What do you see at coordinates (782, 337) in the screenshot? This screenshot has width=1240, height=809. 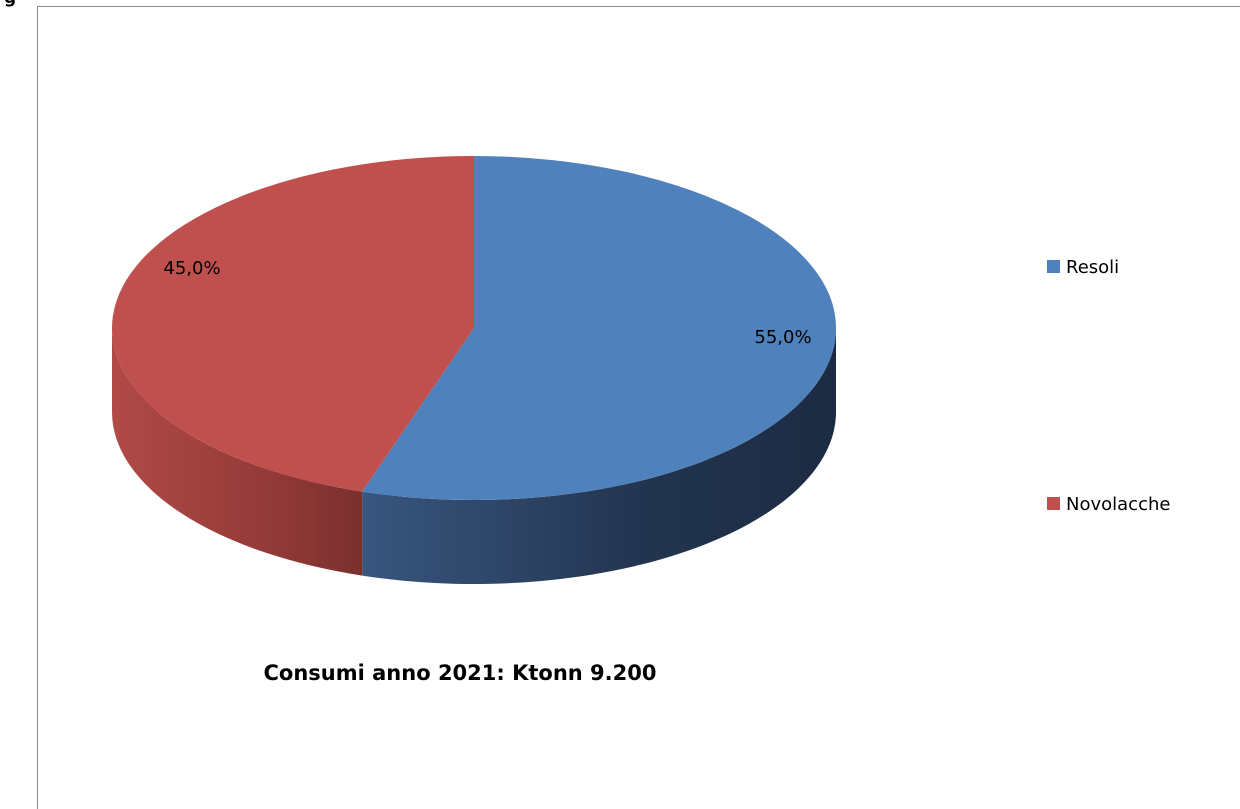 I see `data-label-resoli: 55,0%` at bounding box center [782, 337].